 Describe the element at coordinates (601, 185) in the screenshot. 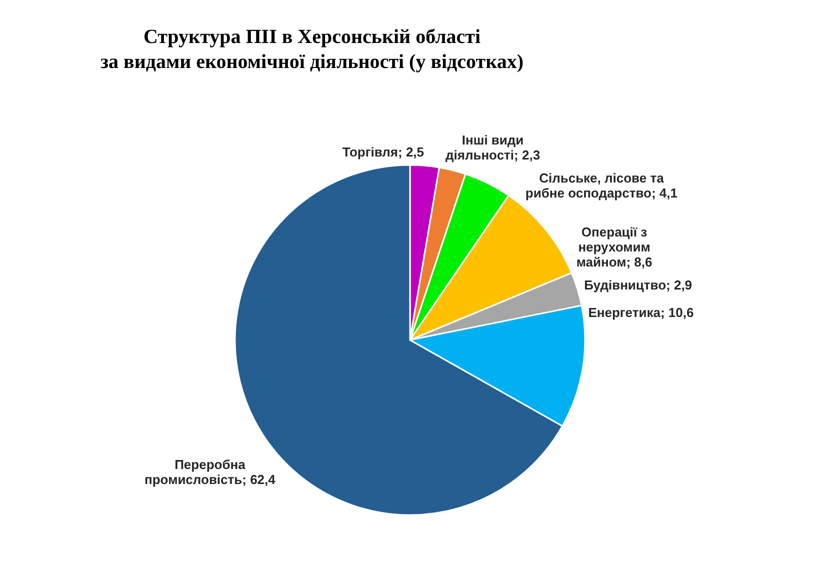

I see `slice-label: Сільське, лісове та рибне осподарство; 4,1` at that location.